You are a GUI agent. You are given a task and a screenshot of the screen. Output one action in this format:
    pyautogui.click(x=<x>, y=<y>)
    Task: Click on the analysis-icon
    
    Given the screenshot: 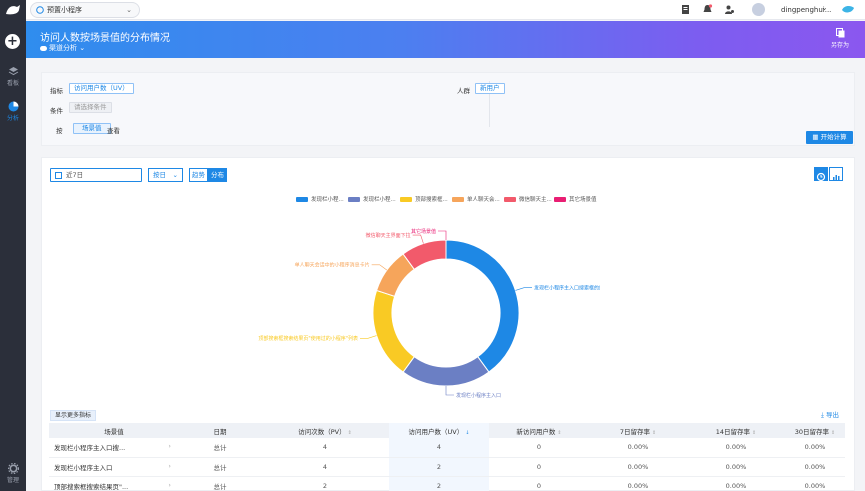 What is the action you would take?
    pyautogui.click(x=13, y=106)
    